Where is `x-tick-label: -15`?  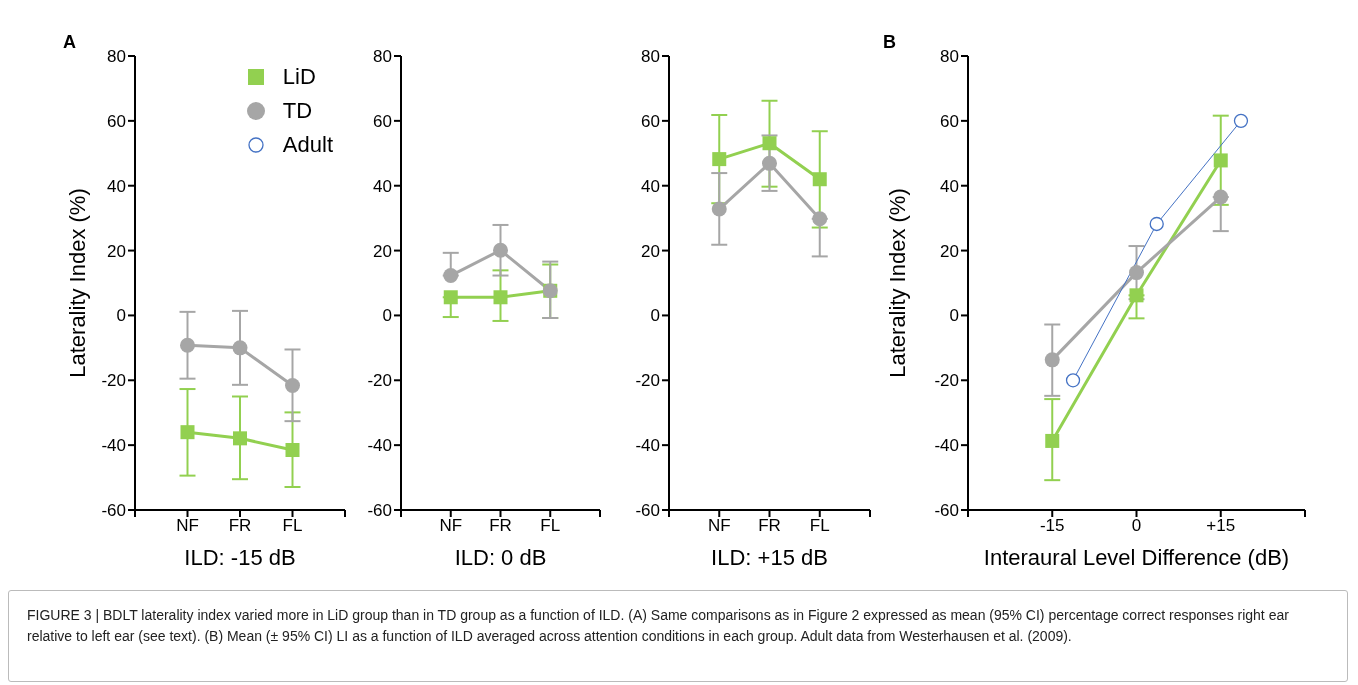
x-tick-label: -15 is located at coordinates (1052, 526).